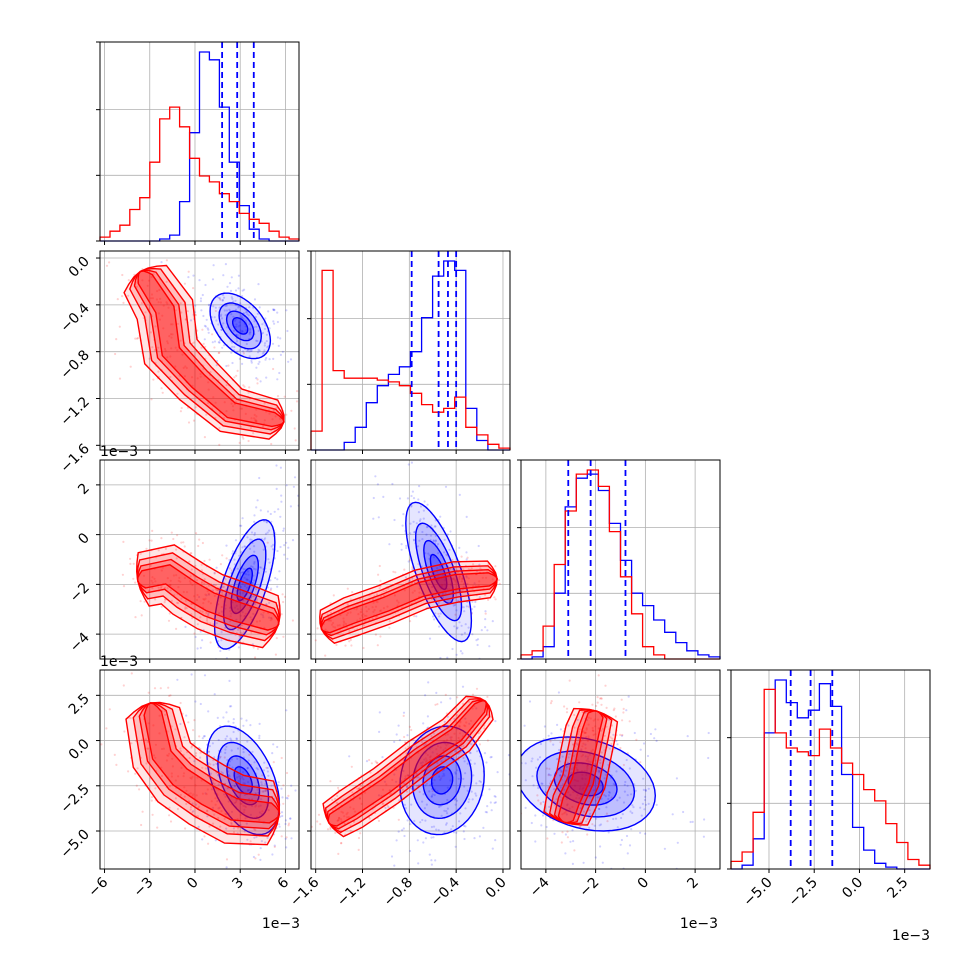  I want to click on y-tick-label: −1.2, so click(74, 411).